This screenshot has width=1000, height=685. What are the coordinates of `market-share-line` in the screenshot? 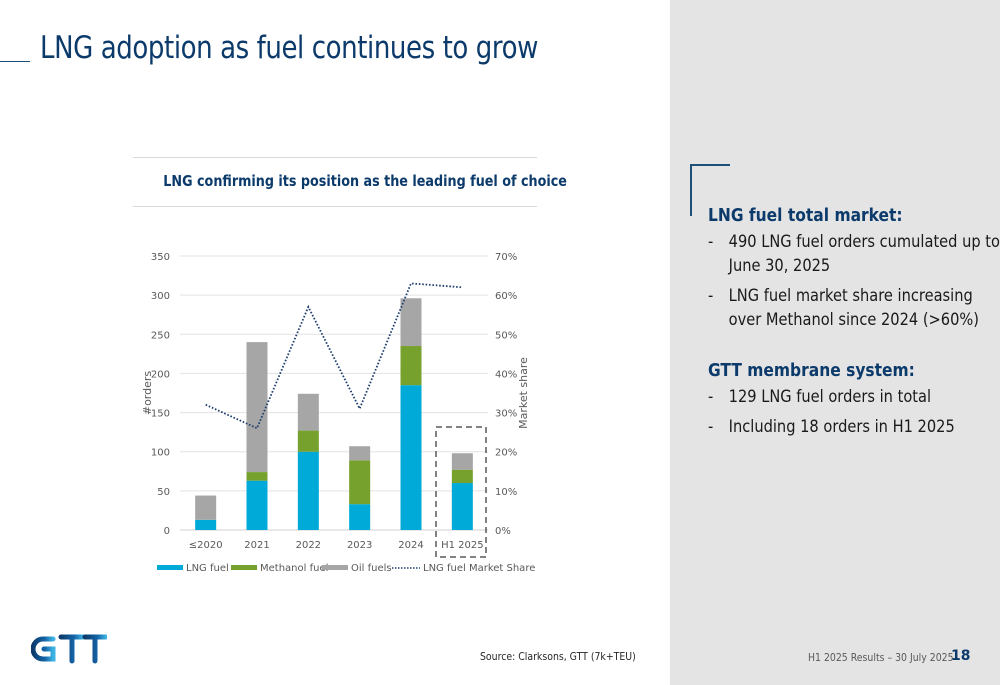 It's located at (334, 356).